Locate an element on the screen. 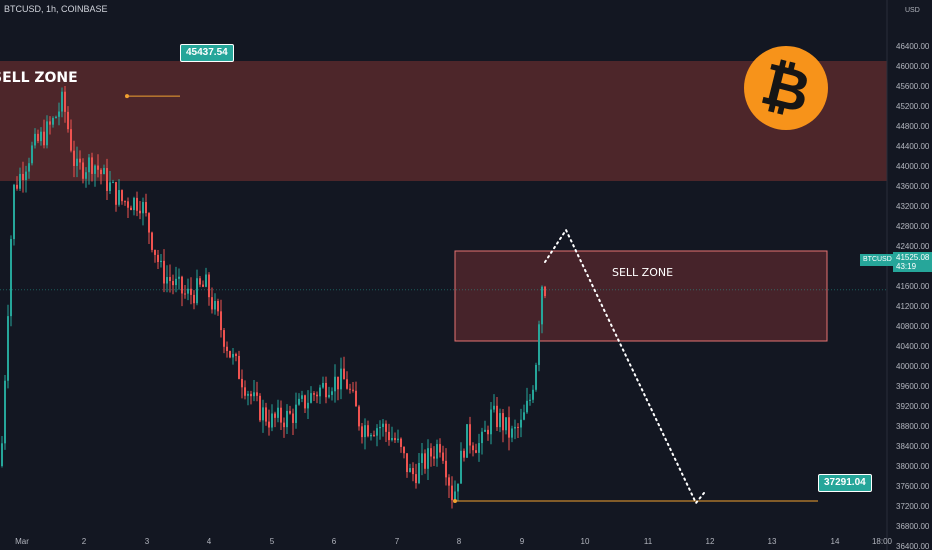  low-marker-dot is located at coordinates (455, 500).